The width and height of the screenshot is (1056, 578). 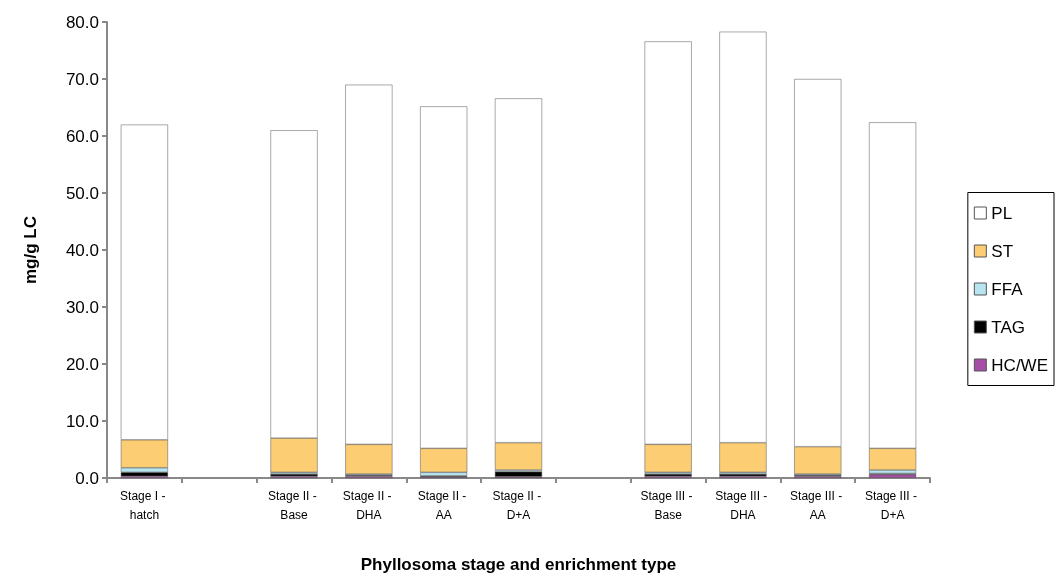 What do you see at coordinates (818, 505) in the screenshot?
I see `x-tick-label: Stage III - AA` at bounding box center [818, 505].